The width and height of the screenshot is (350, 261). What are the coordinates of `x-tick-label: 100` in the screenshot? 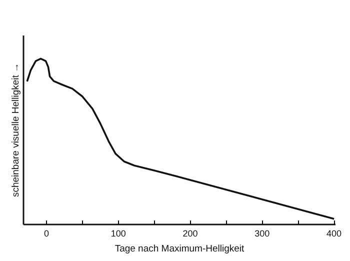 It's located at (118, 233).